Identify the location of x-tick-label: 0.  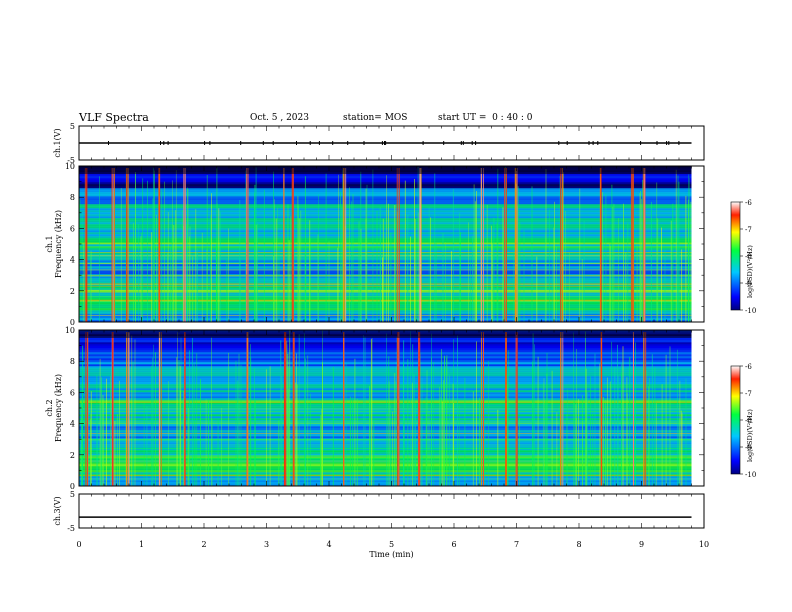
(78, 544).